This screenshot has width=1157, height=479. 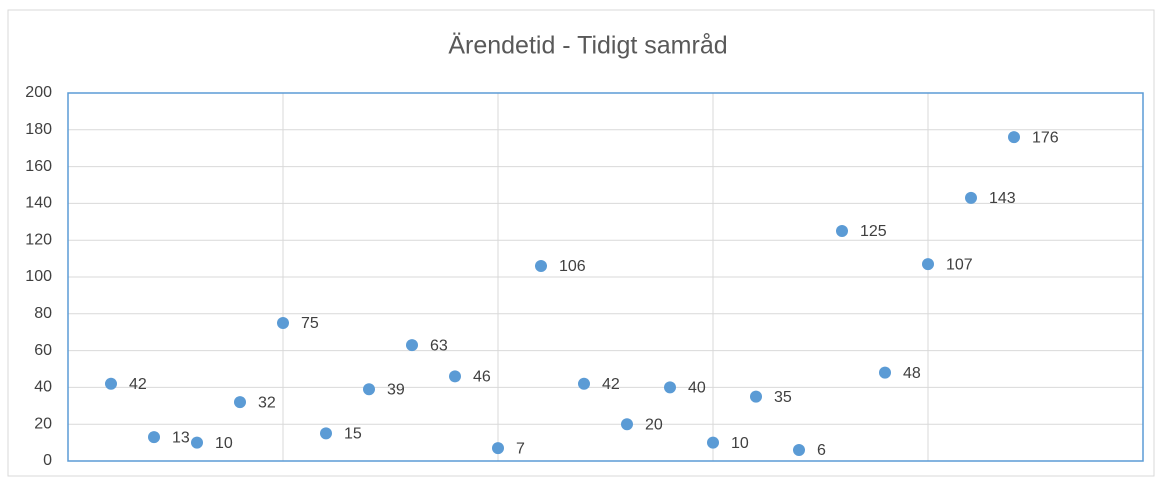 What do you see at coordinates (38, 92) in the screenshot?
I see `y-tick-label: 200` at bounding box center [38, 92].